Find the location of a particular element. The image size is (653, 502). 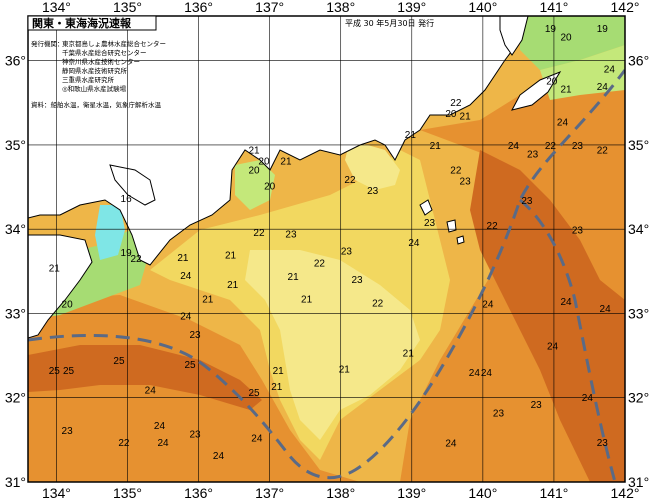

lat-label-right: 36° is located at coordinates (638, 61).